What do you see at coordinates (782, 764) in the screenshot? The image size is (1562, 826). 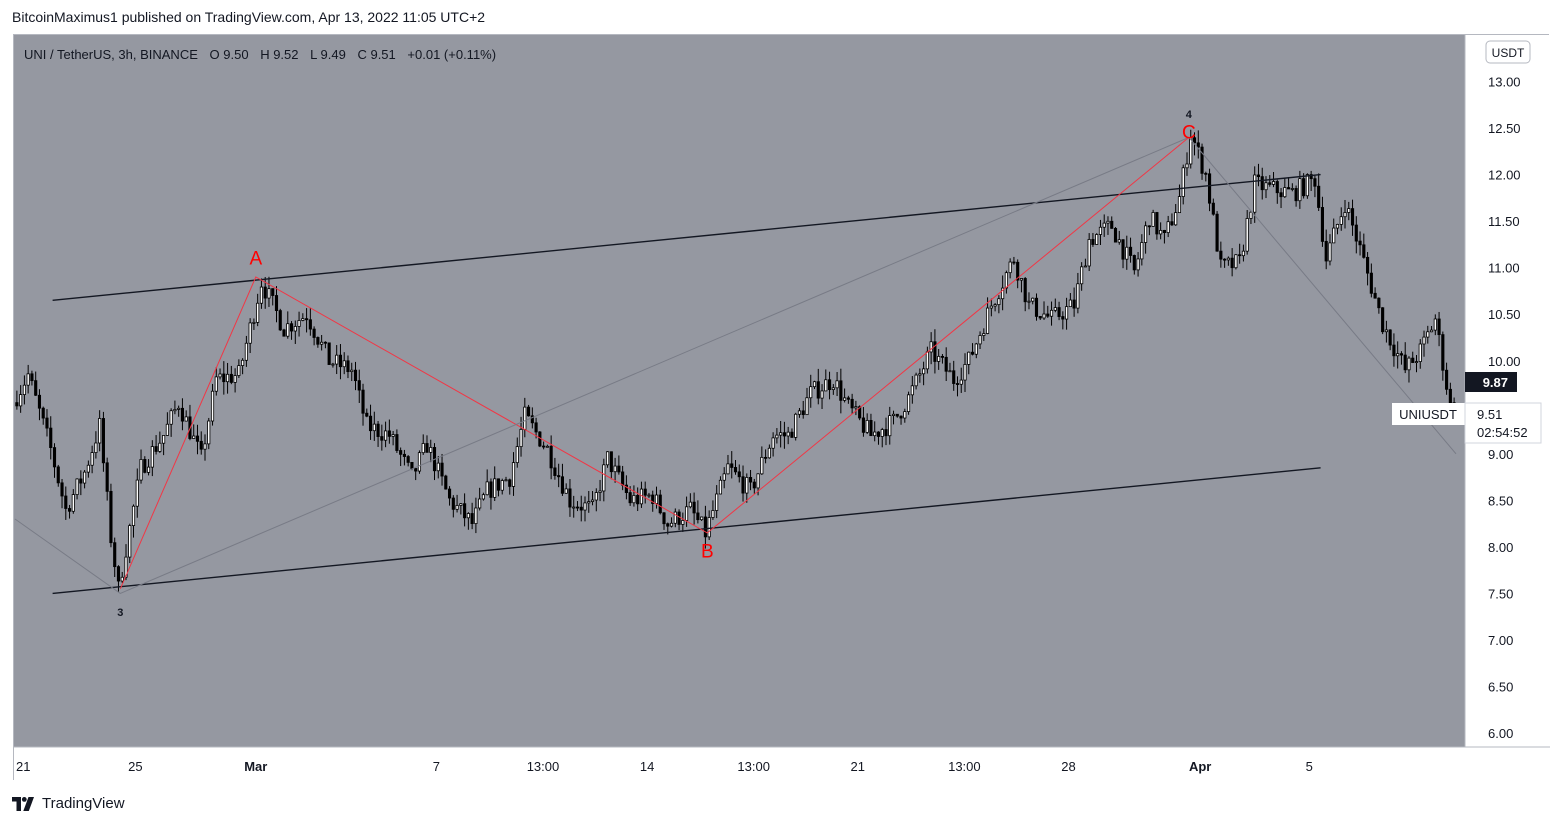 I see `time-axis-background` at bounding box center [782, 764].